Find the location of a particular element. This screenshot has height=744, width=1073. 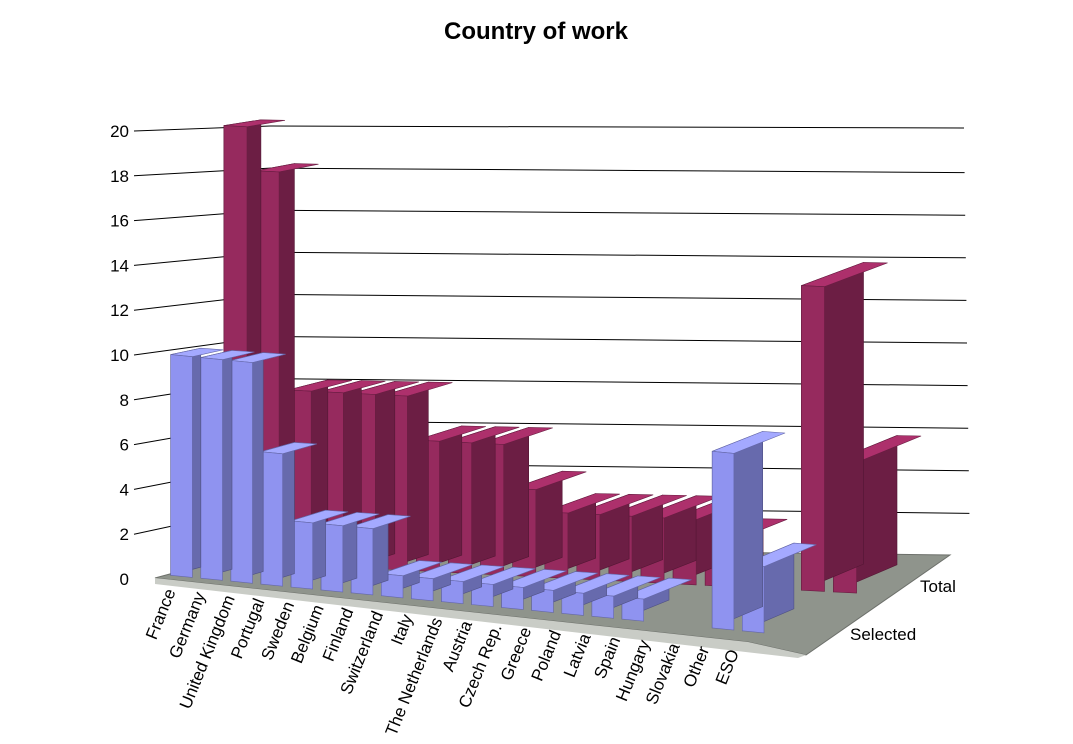

chart-title: Country of work is located at coordinates (536, 31).